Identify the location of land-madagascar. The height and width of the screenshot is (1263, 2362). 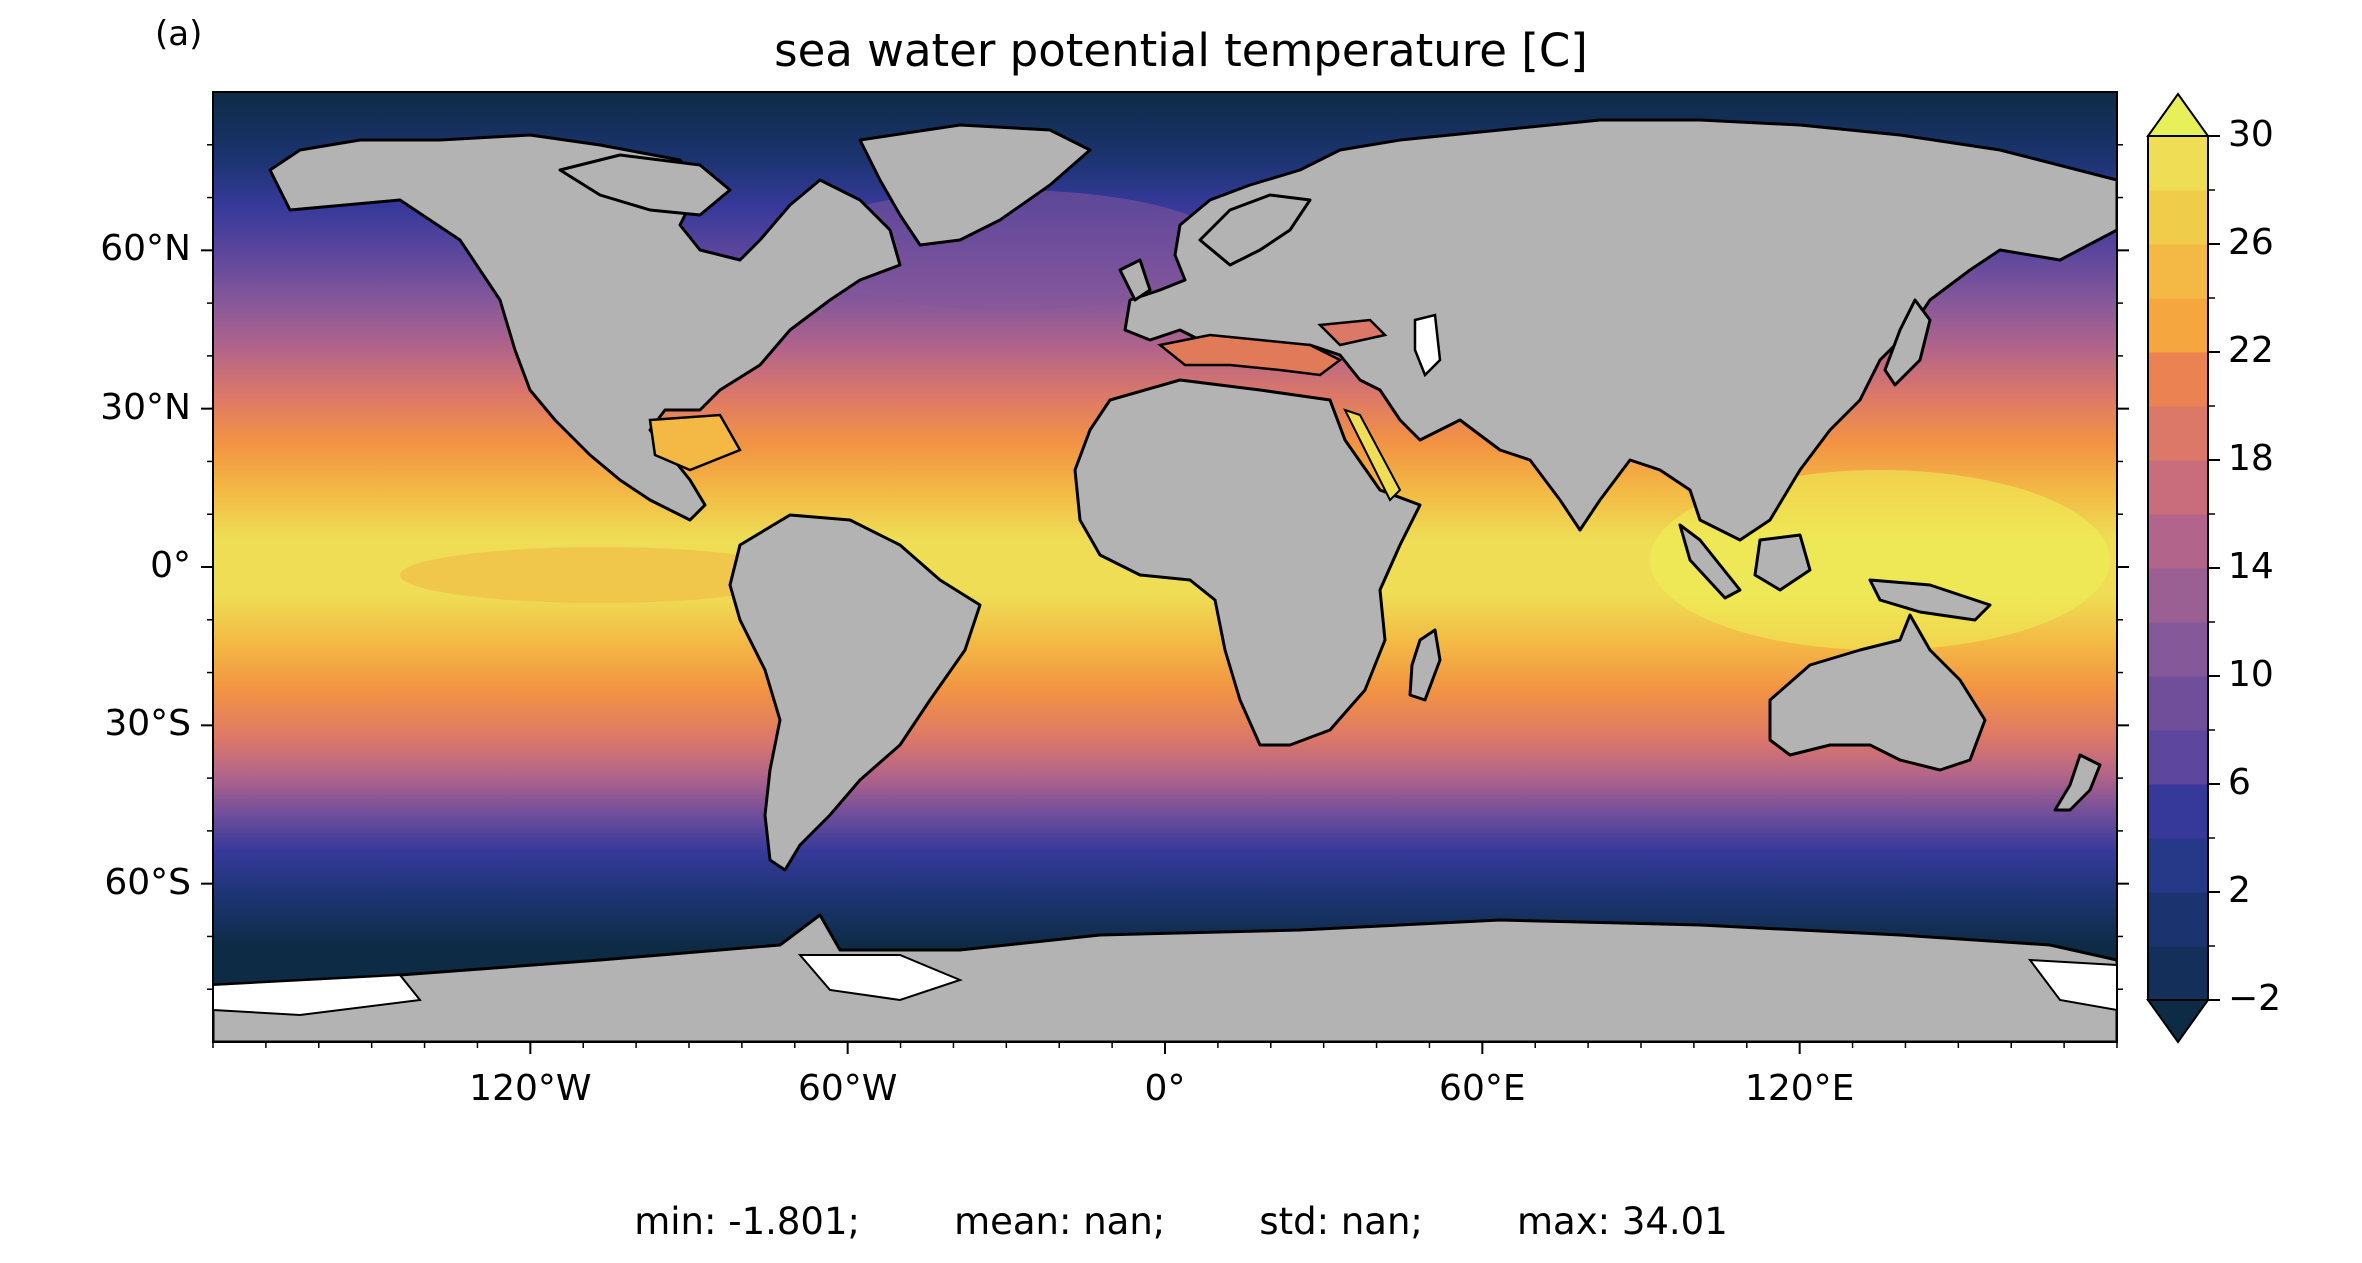
(1425, 665).